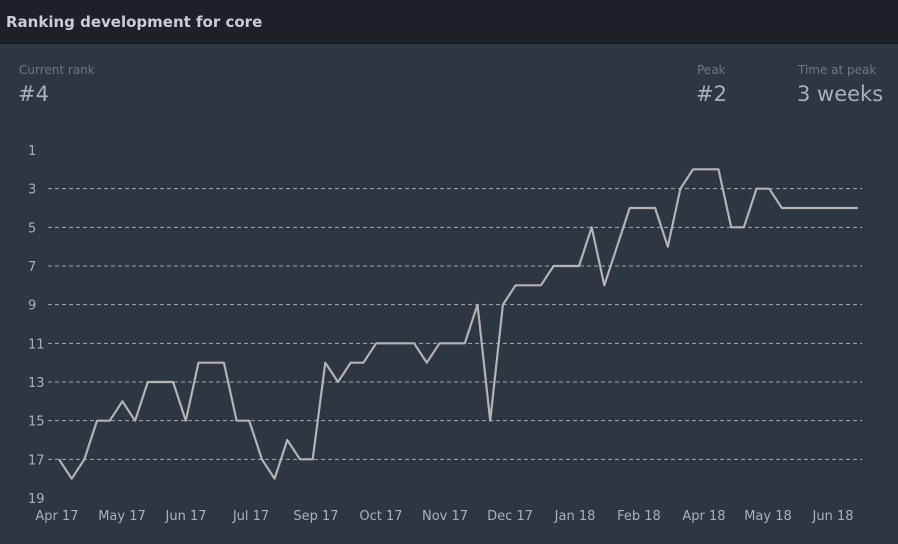  I want to click on y-tick-label: 9, so click(32, 306).